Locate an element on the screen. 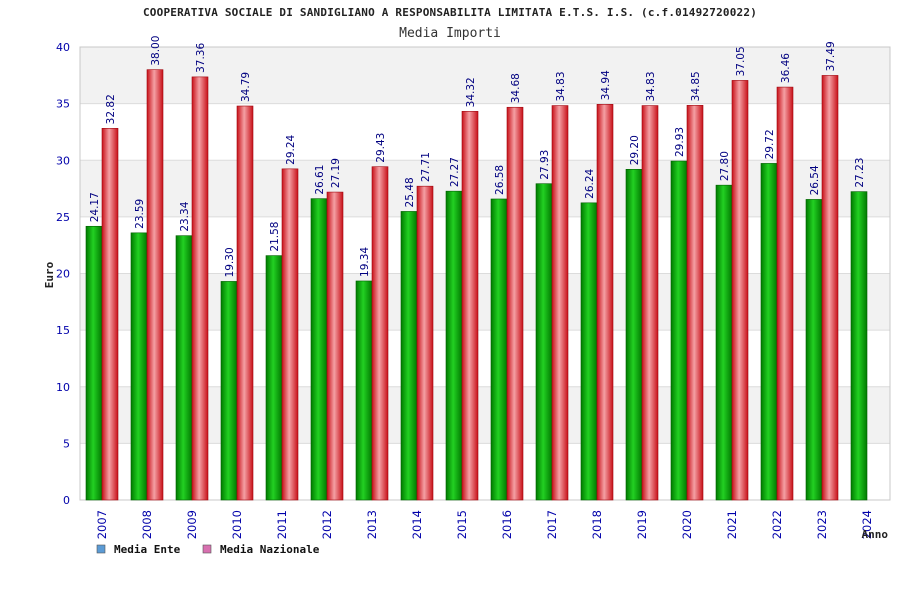 The width and height of the screenshot is (900, 600). data-label: 24.17 is located at coordinates (95, 207).